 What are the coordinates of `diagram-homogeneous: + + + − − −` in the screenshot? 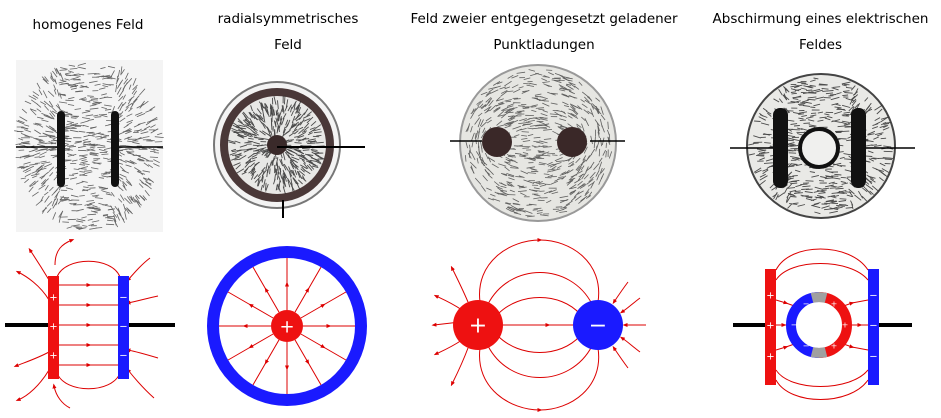 It's located at (90, 324).